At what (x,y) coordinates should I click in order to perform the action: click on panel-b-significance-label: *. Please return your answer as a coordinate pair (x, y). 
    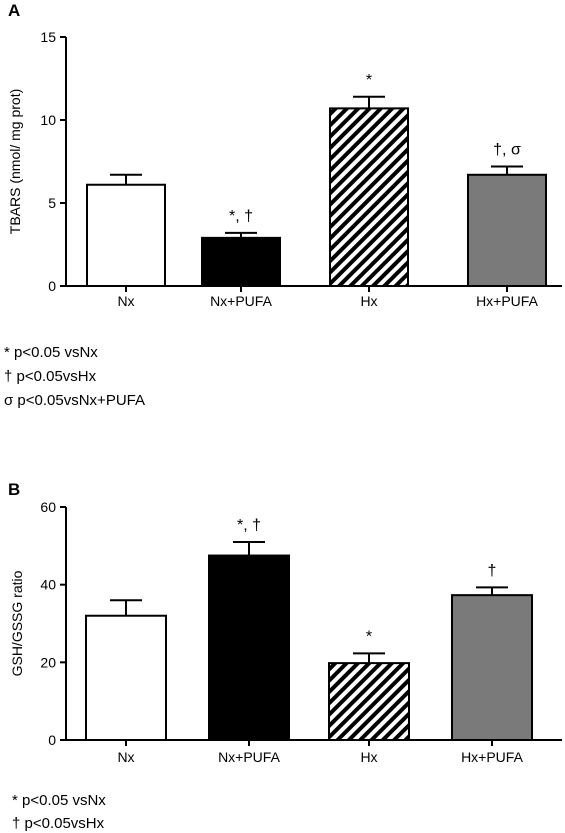
    Looking at the image, I should click on (369, 636).